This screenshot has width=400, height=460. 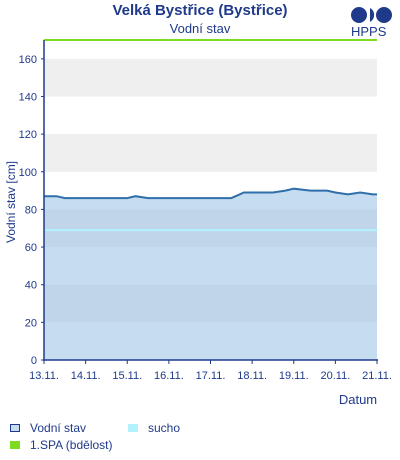 What do you see at coordinates (58, 428) in the screenshot?
I see `legend-water-label: Vodní stav` at bounding box center [58, 428].